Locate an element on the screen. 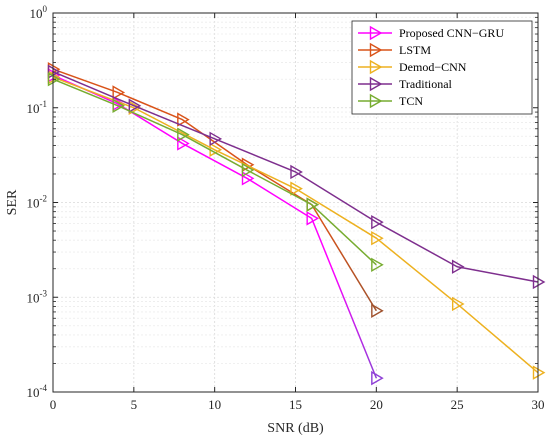  legend-item: TCN is located at coordinates (390, 101).